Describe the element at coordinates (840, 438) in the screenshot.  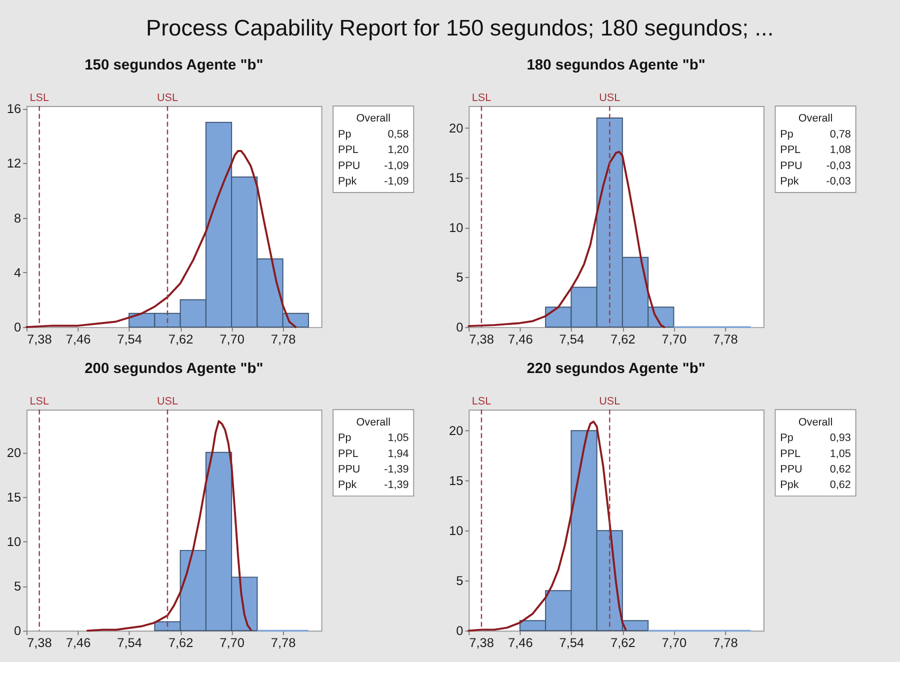
I see `text: 0,93` at that location.